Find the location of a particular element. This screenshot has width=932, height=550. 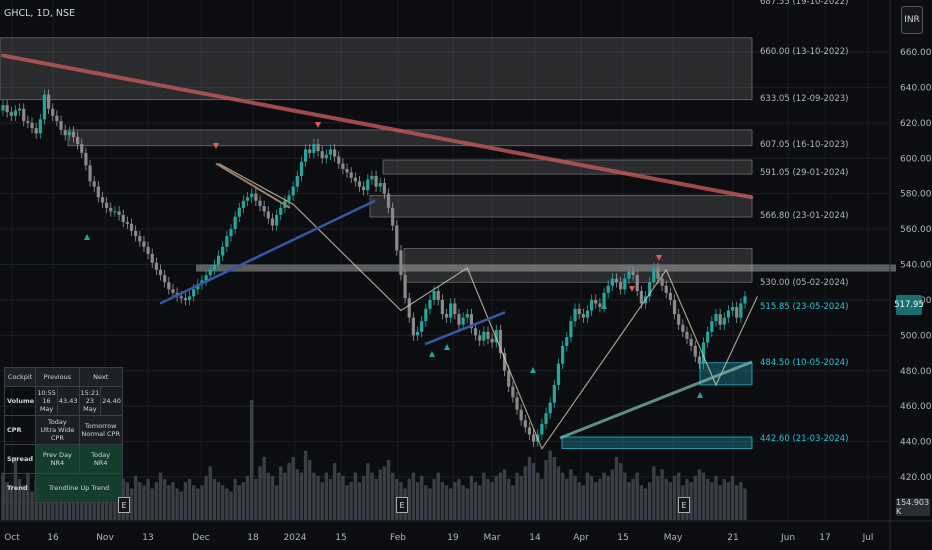

x-tick-label: 21 is located at coordinates (732, 538).